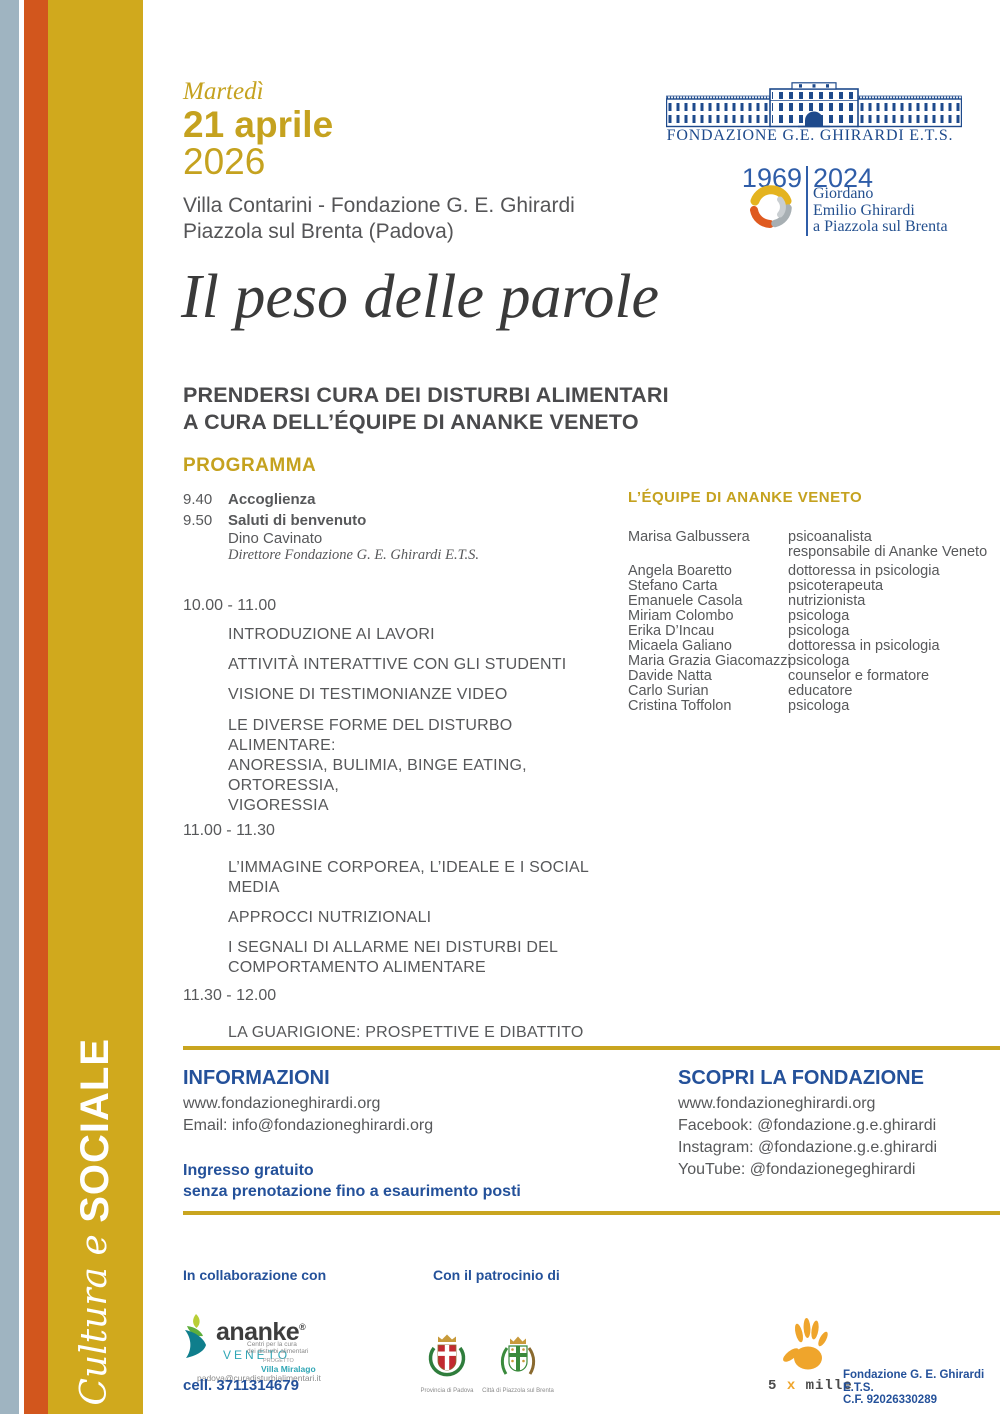 The height and width of the screenshot is (1414, 1000). Describe the element at coordinates (518, 1355) in the screenshot. I see `piazzola-crest-icon` at that location.